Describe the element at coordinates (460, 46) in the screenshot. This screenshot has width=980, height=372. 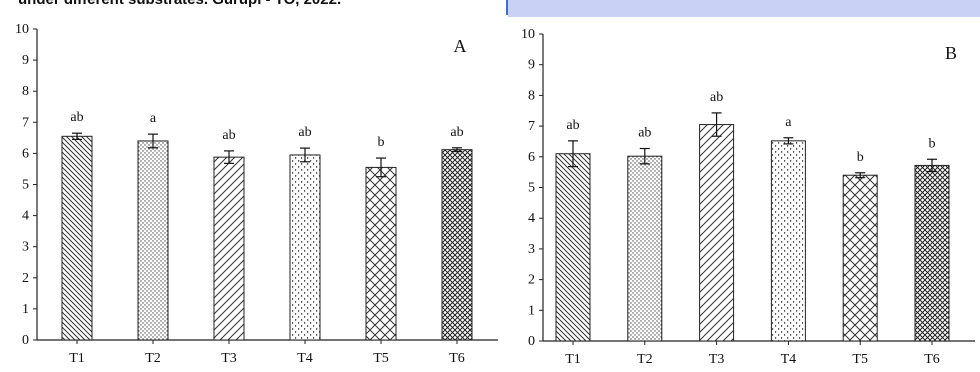
I see `panel-label: A` at that location.